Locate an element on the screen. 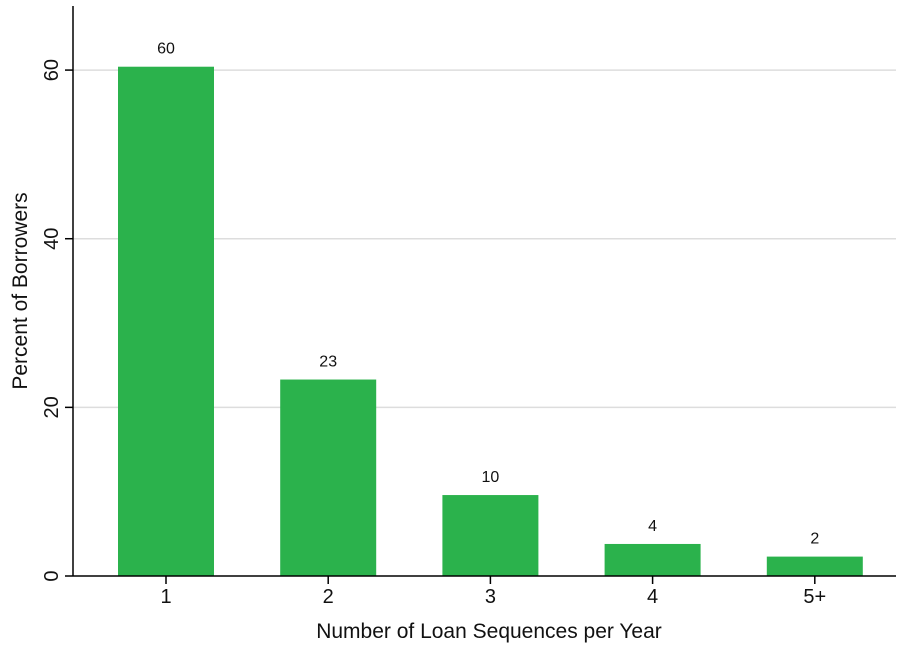 This screenshot has width=898, height=649. y-ticks: 0 20 40 60 is located at coordinates (57, 320).